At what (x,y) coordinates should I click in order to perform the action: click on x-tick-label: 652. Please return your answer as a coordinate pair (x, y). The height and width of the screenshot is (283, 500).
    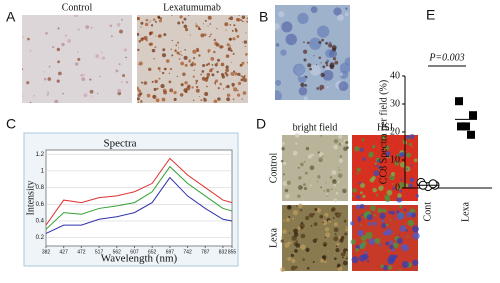
    Looking at the image, I should click on (152, 252).